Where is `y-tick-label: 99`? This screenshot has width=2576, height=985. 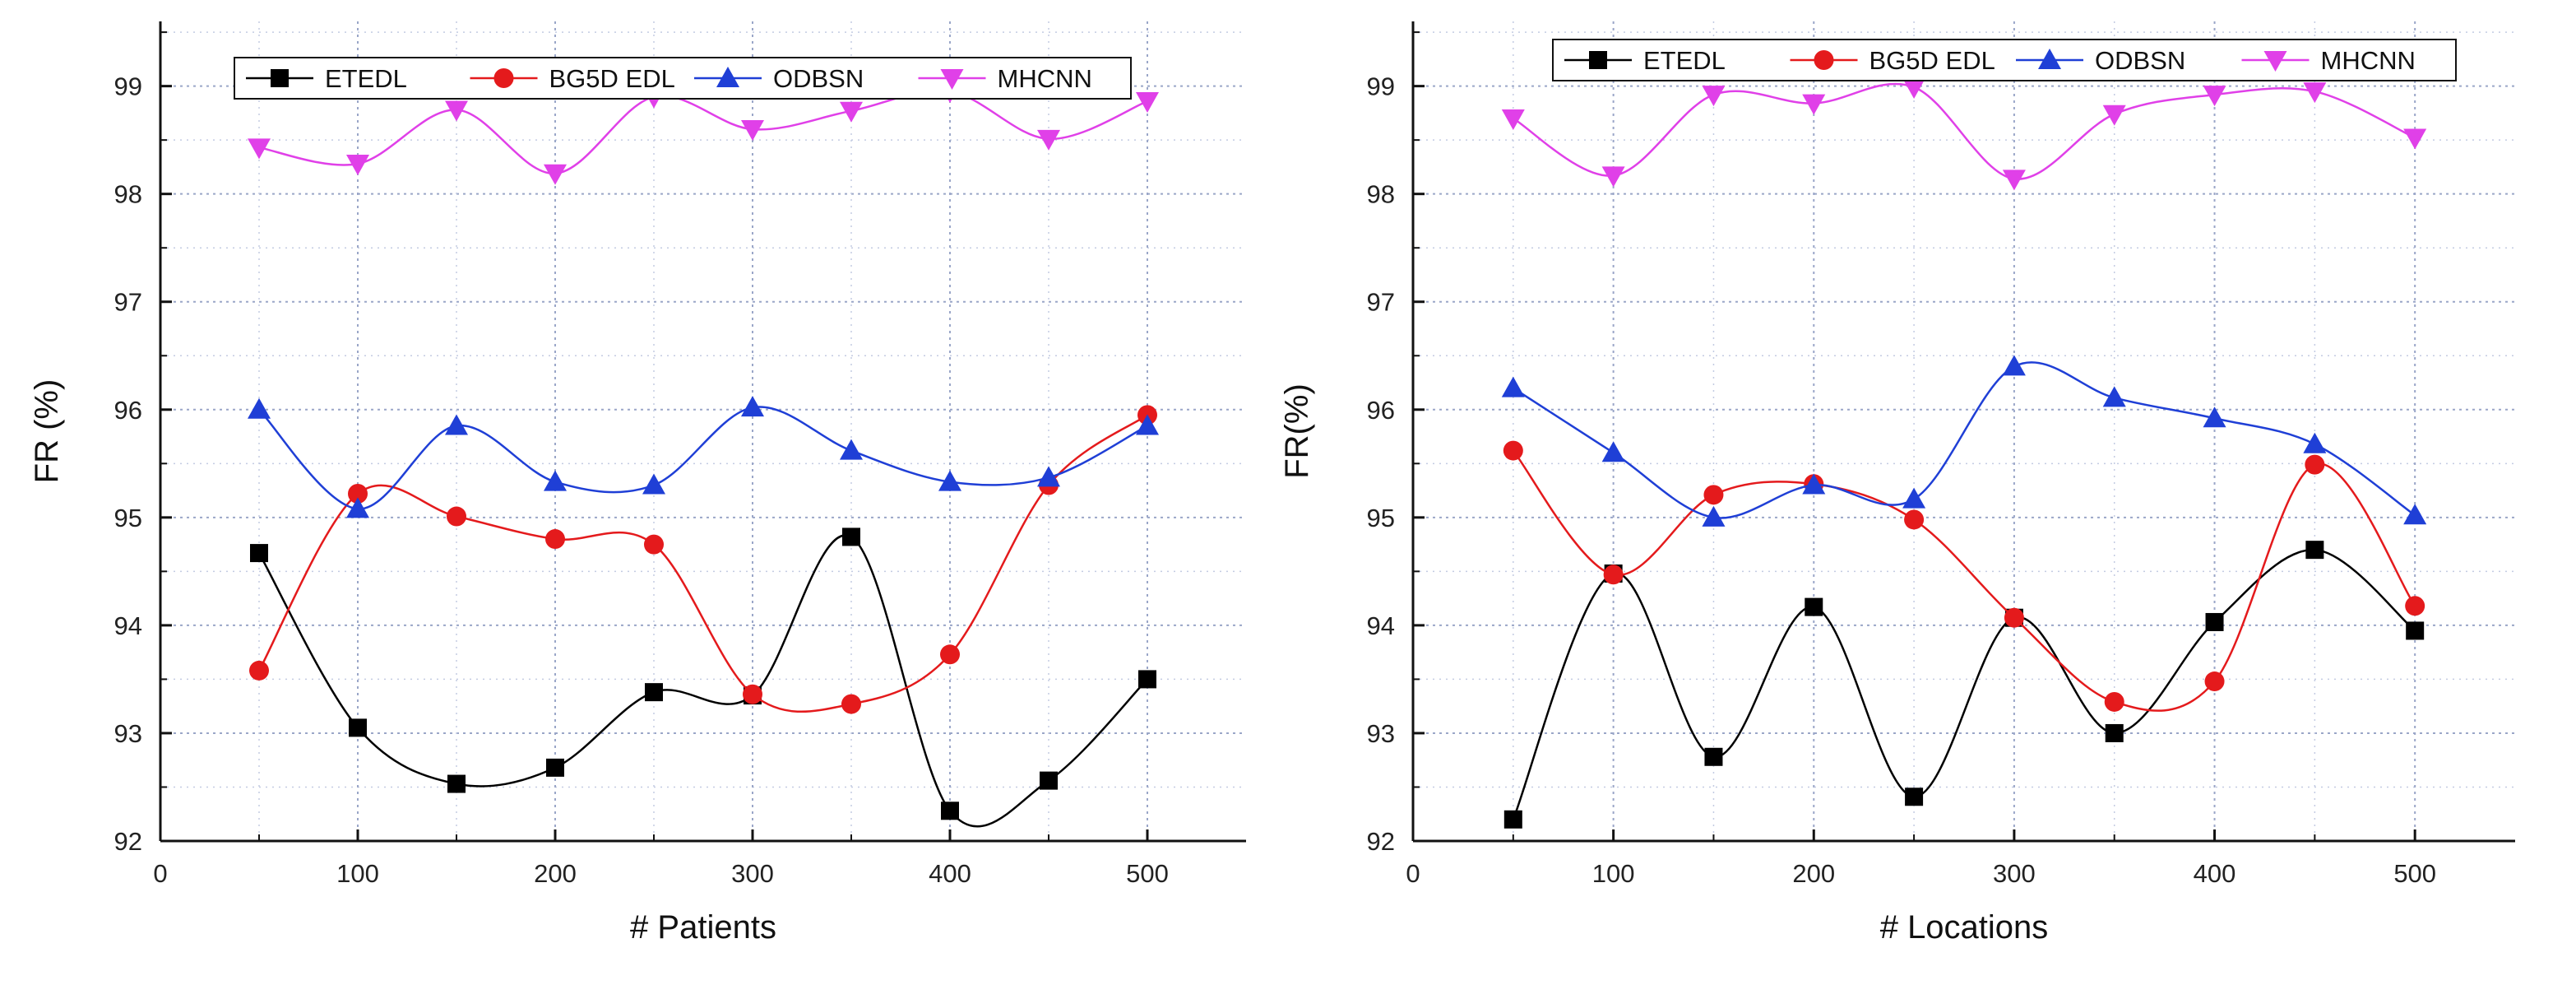
y-tick-label: 99 is located at coordinates (1381, 86).